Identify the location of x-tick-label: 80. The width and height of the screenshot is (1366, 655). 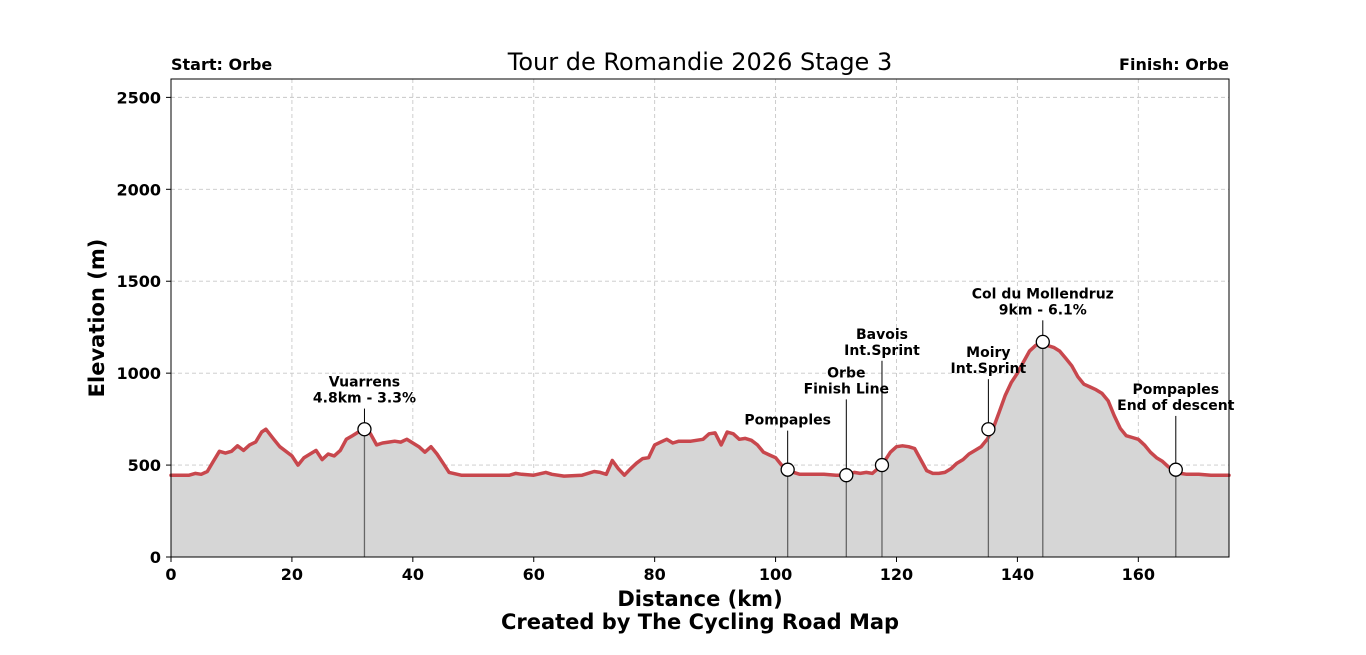
(655, 574).